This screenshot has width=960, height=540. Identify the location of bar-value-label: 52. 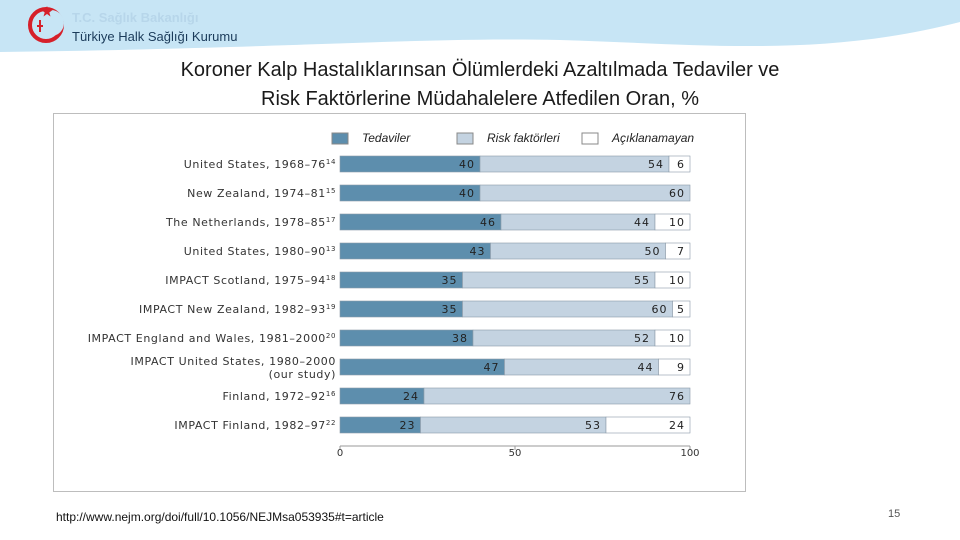
(642, 338).